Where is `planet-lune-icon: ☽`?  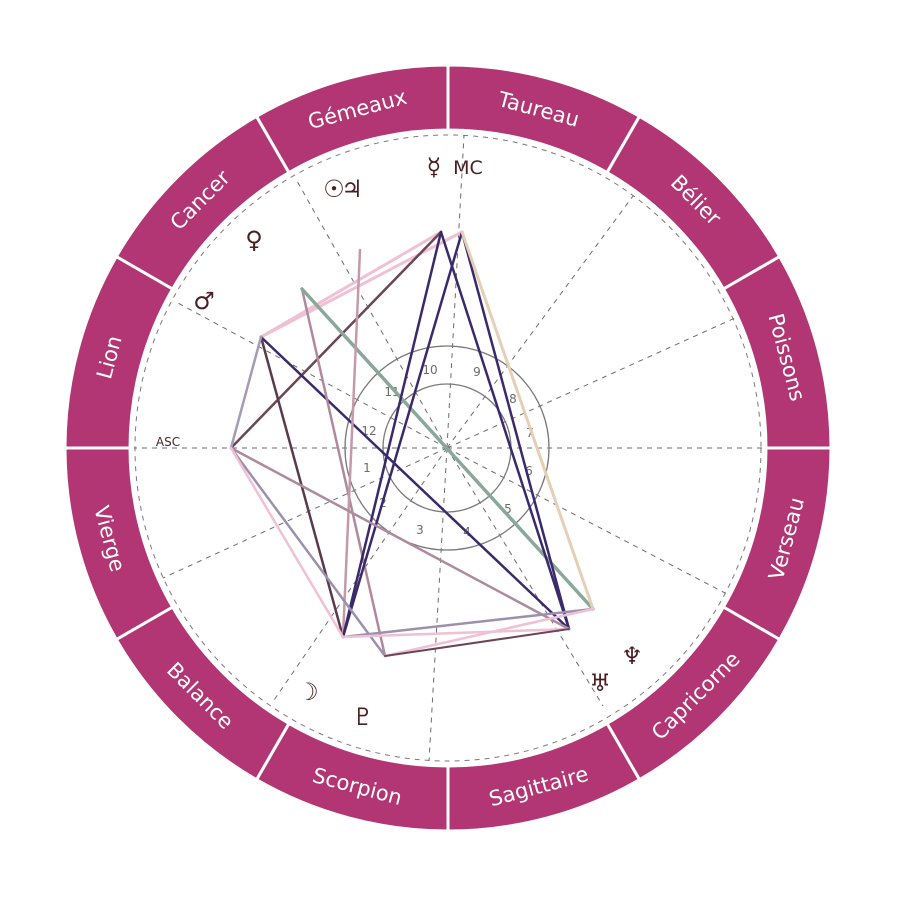
planet-lune-icon: ☽ is located at coordinates (308, 692).